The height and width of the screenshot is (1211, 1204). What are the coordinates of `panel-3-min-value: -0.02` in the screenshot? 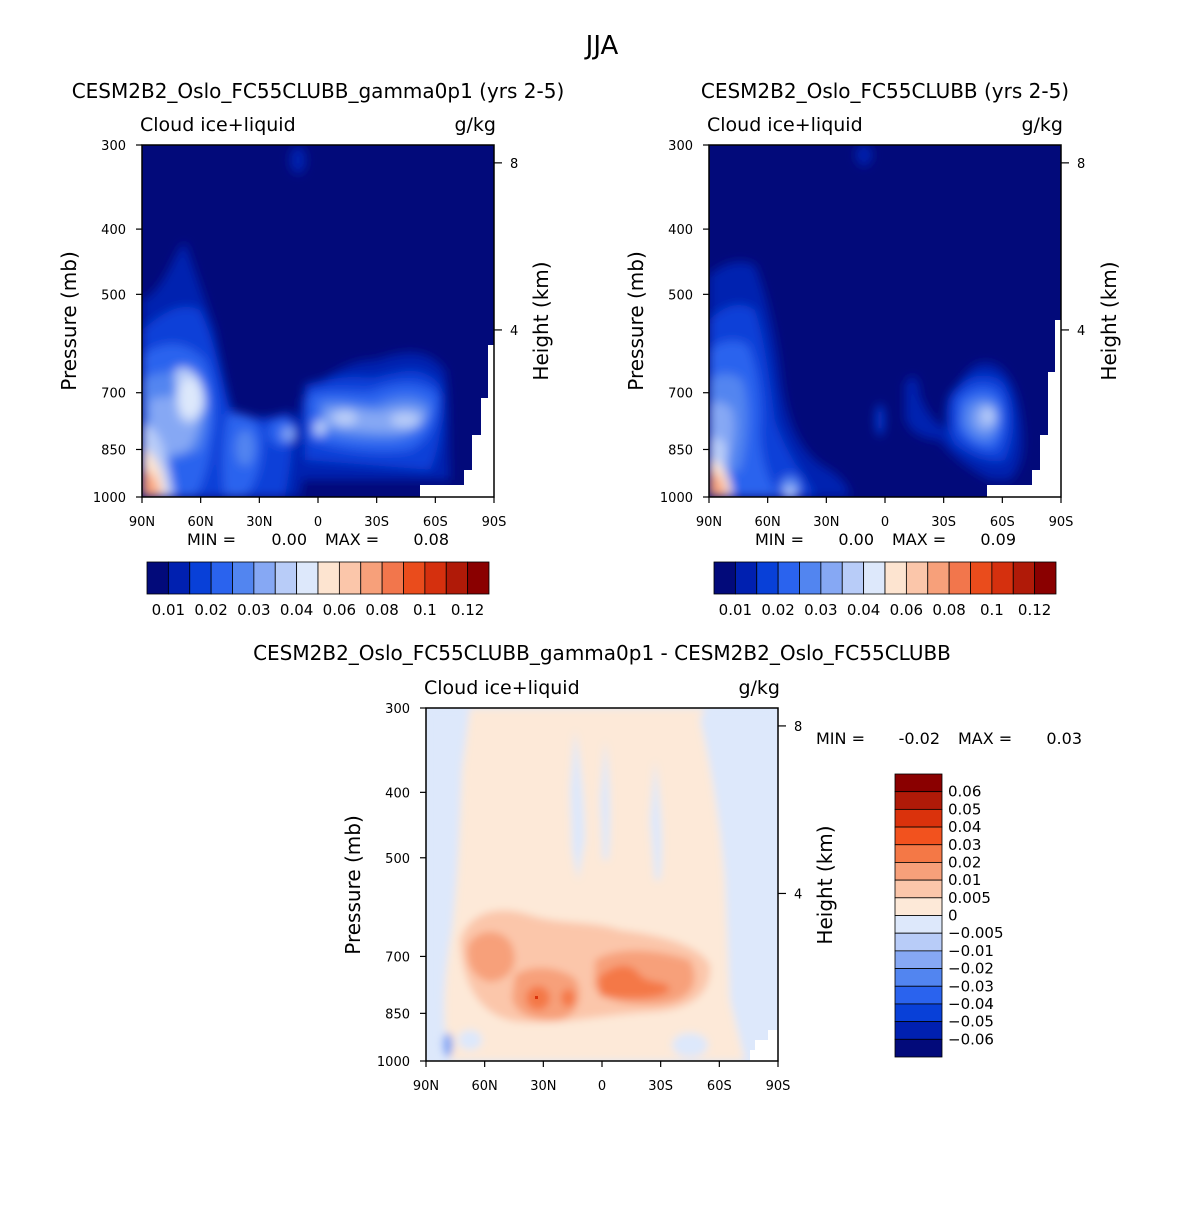 It's located at (919, 738).